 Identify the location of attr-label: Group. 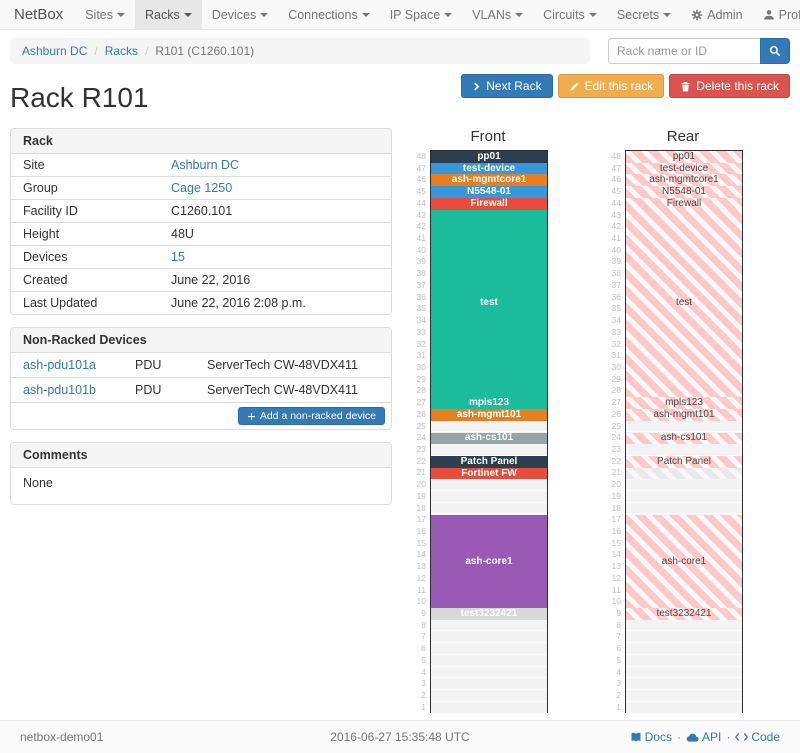
(40, 188).